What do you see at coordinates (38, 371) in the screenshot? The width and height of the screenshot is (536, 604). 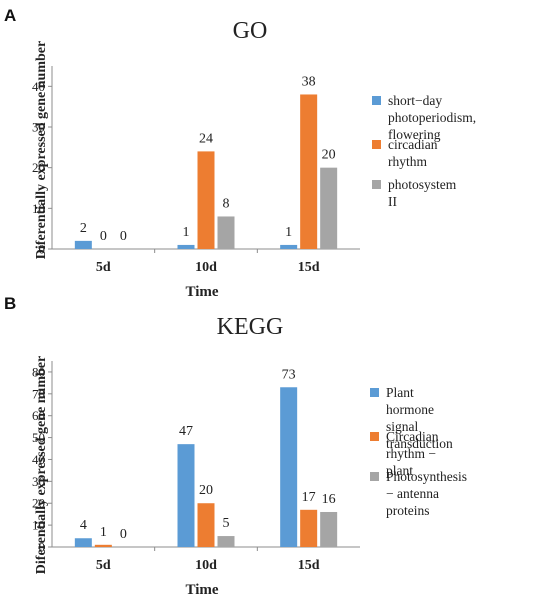 I see `y-tick-label: 80` at bounding box center [38, 371].